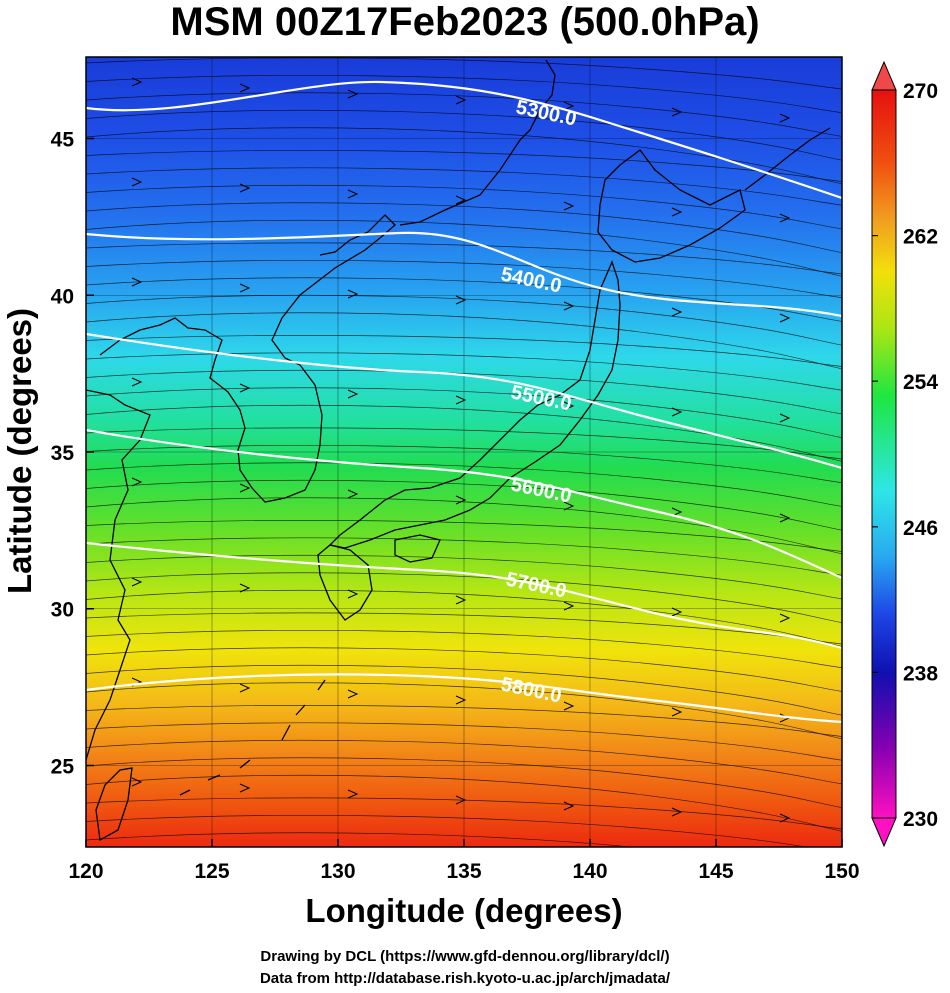 The image size is (950, 993). I want to click on coastline-korea, so click(247, 358).